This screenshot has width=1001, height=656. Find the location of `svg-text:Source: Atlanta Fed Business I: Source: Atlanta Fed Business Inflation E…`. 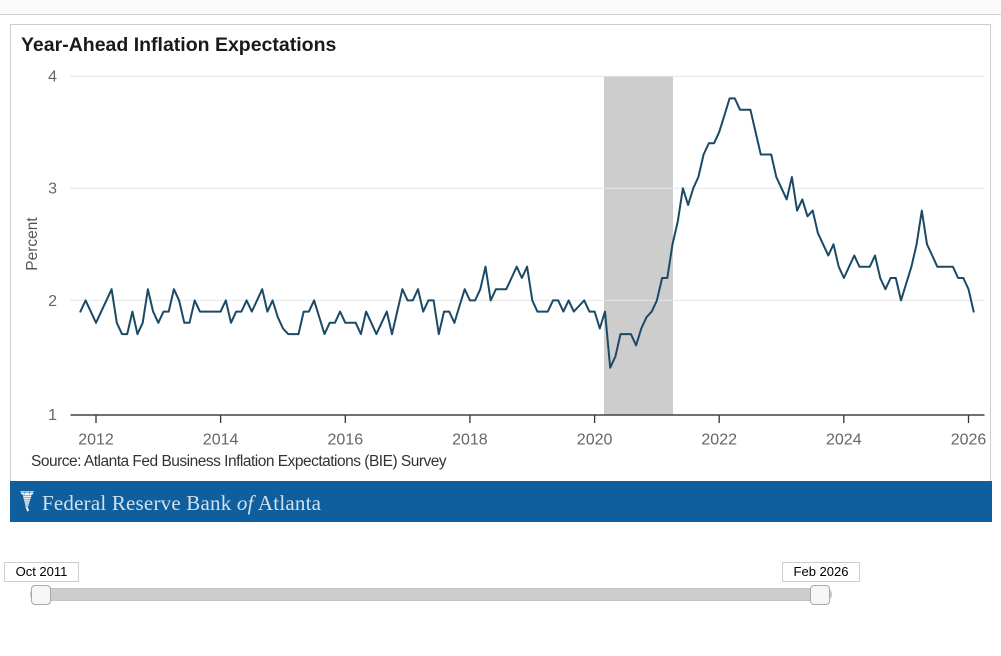

svg-text:Source: Atlanta Fed Business I: Source: Atlanta Fed Business Inflation E… is located at coordinates (239, 461).